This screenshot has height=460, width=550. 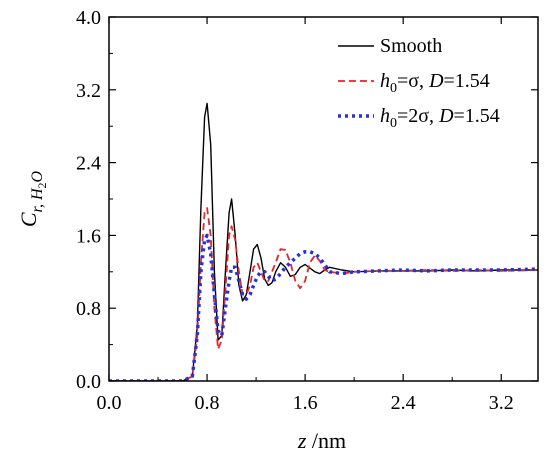 I want to click on x-axis-title-unit: /nm, so click(x=326, y=440).